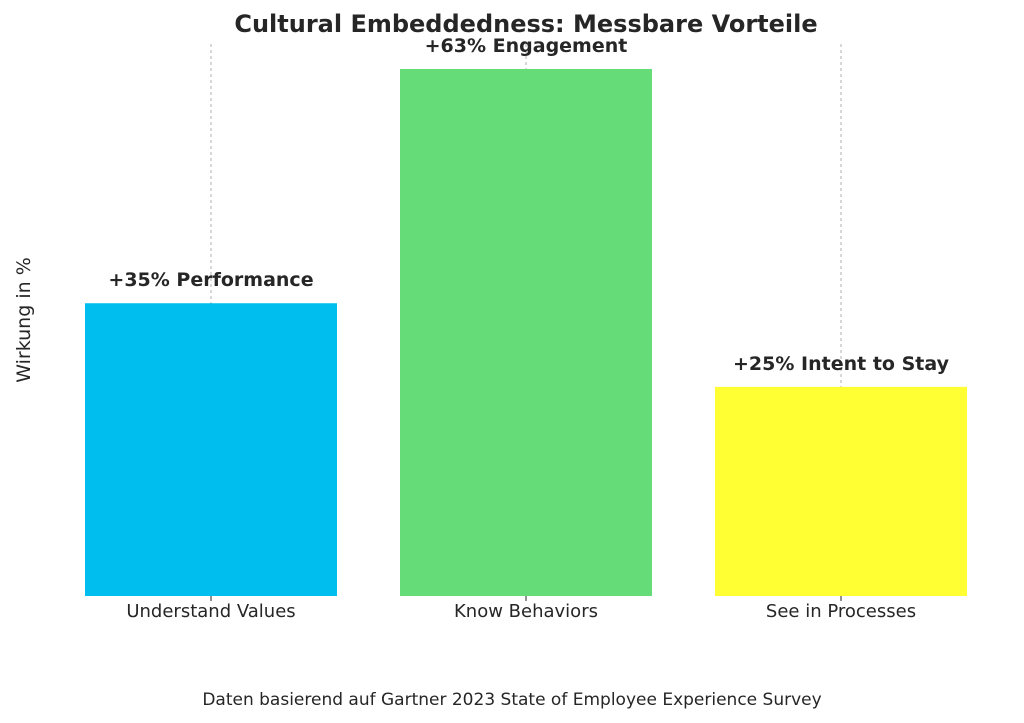 The image size is (1024, 723). Describe the element at coordinates (526, 611) in the screenshot. I see `x-tick-label-2: Know Behaviors` at that location.